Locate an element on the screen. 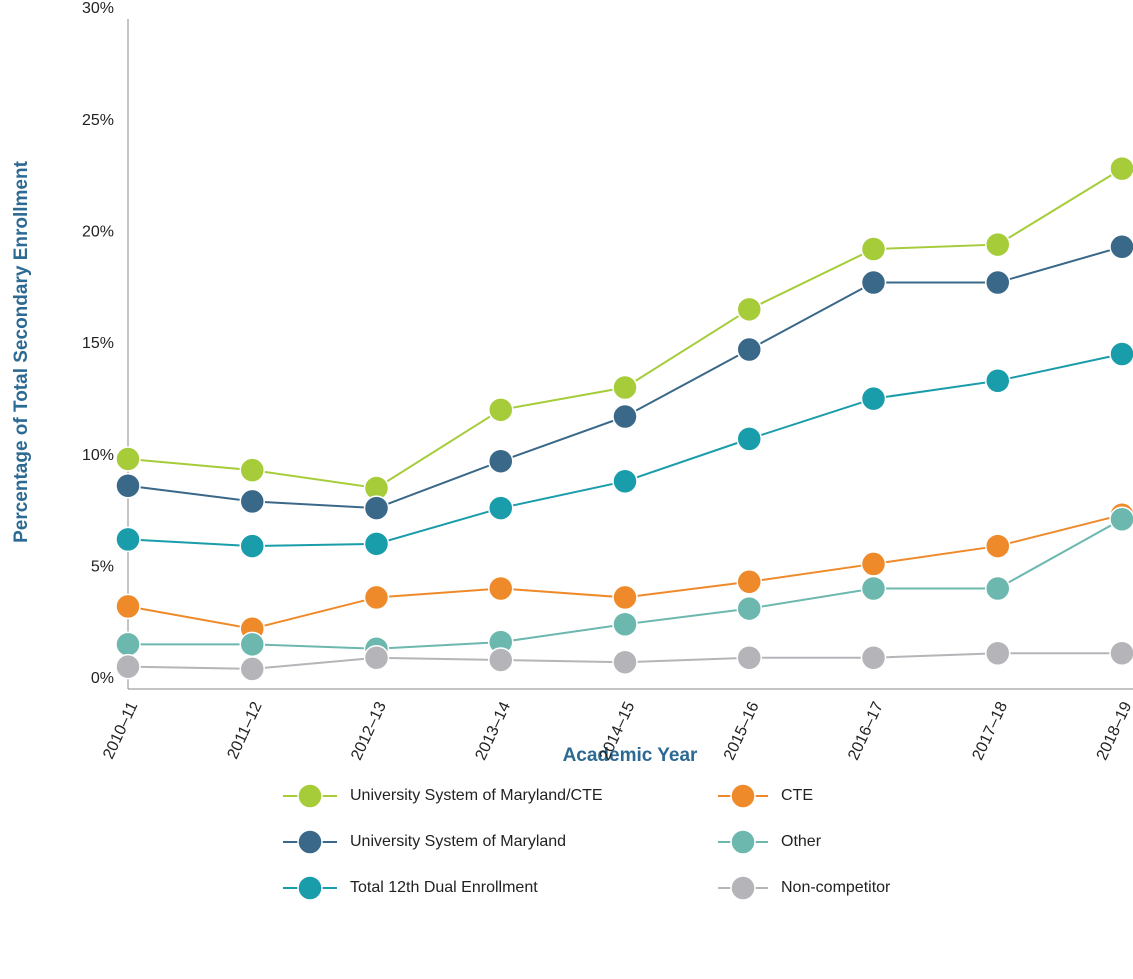  x-tick-label: 2017–18 is located at coordinates (990, 731).